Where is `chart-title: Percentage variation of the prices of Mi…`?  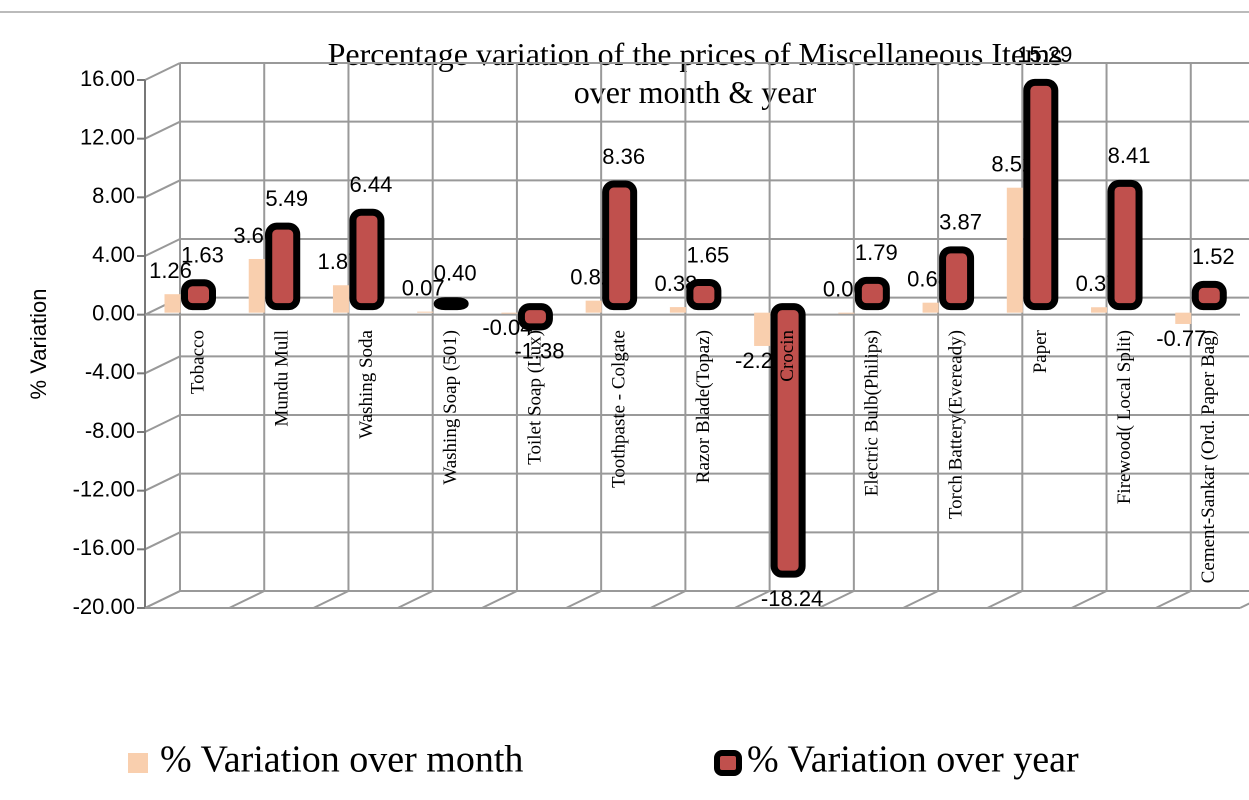 chart-title: Percentage variation of the prices of Mi… is located at coordinates (695, 73).